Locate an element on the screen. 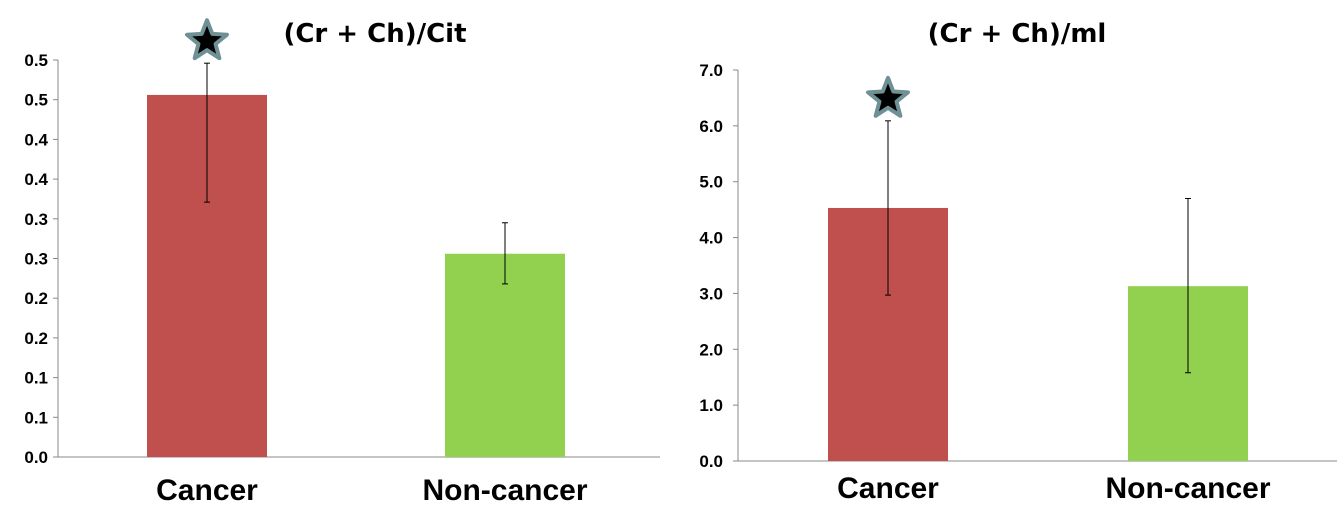 Image resolution: width=1344 pixels, height=509 pixels. chart-title: (Cr + Ch)/ml is located at coordinates (1017, 34).